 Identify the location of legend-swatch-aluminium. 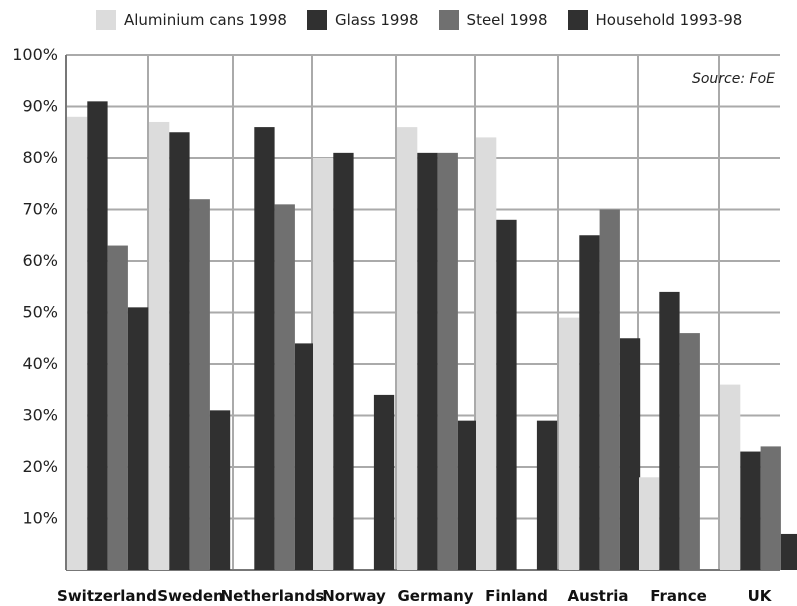
(106, 20).